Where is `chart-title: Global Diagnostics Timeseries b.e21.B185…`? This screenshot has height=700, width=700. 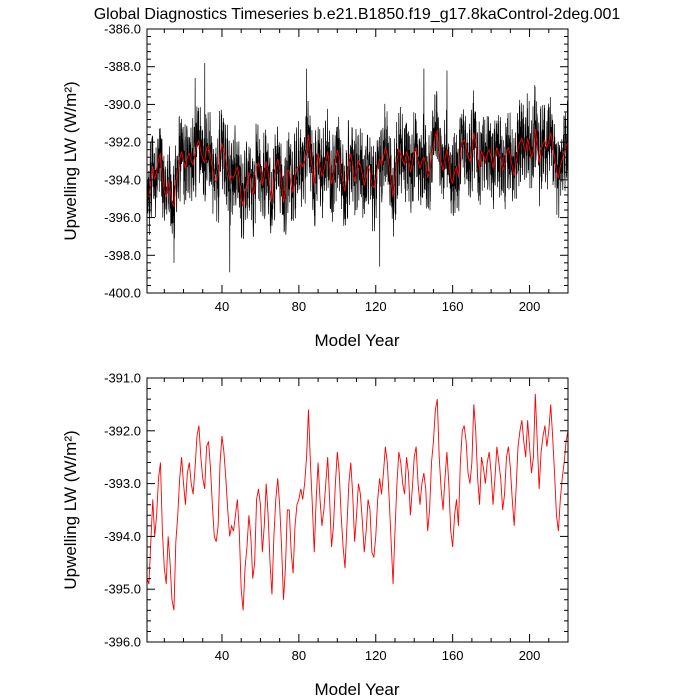
chart-title: Global Diagnostics Timeseries b.e21.B185… is located at coordinates (357, 14).